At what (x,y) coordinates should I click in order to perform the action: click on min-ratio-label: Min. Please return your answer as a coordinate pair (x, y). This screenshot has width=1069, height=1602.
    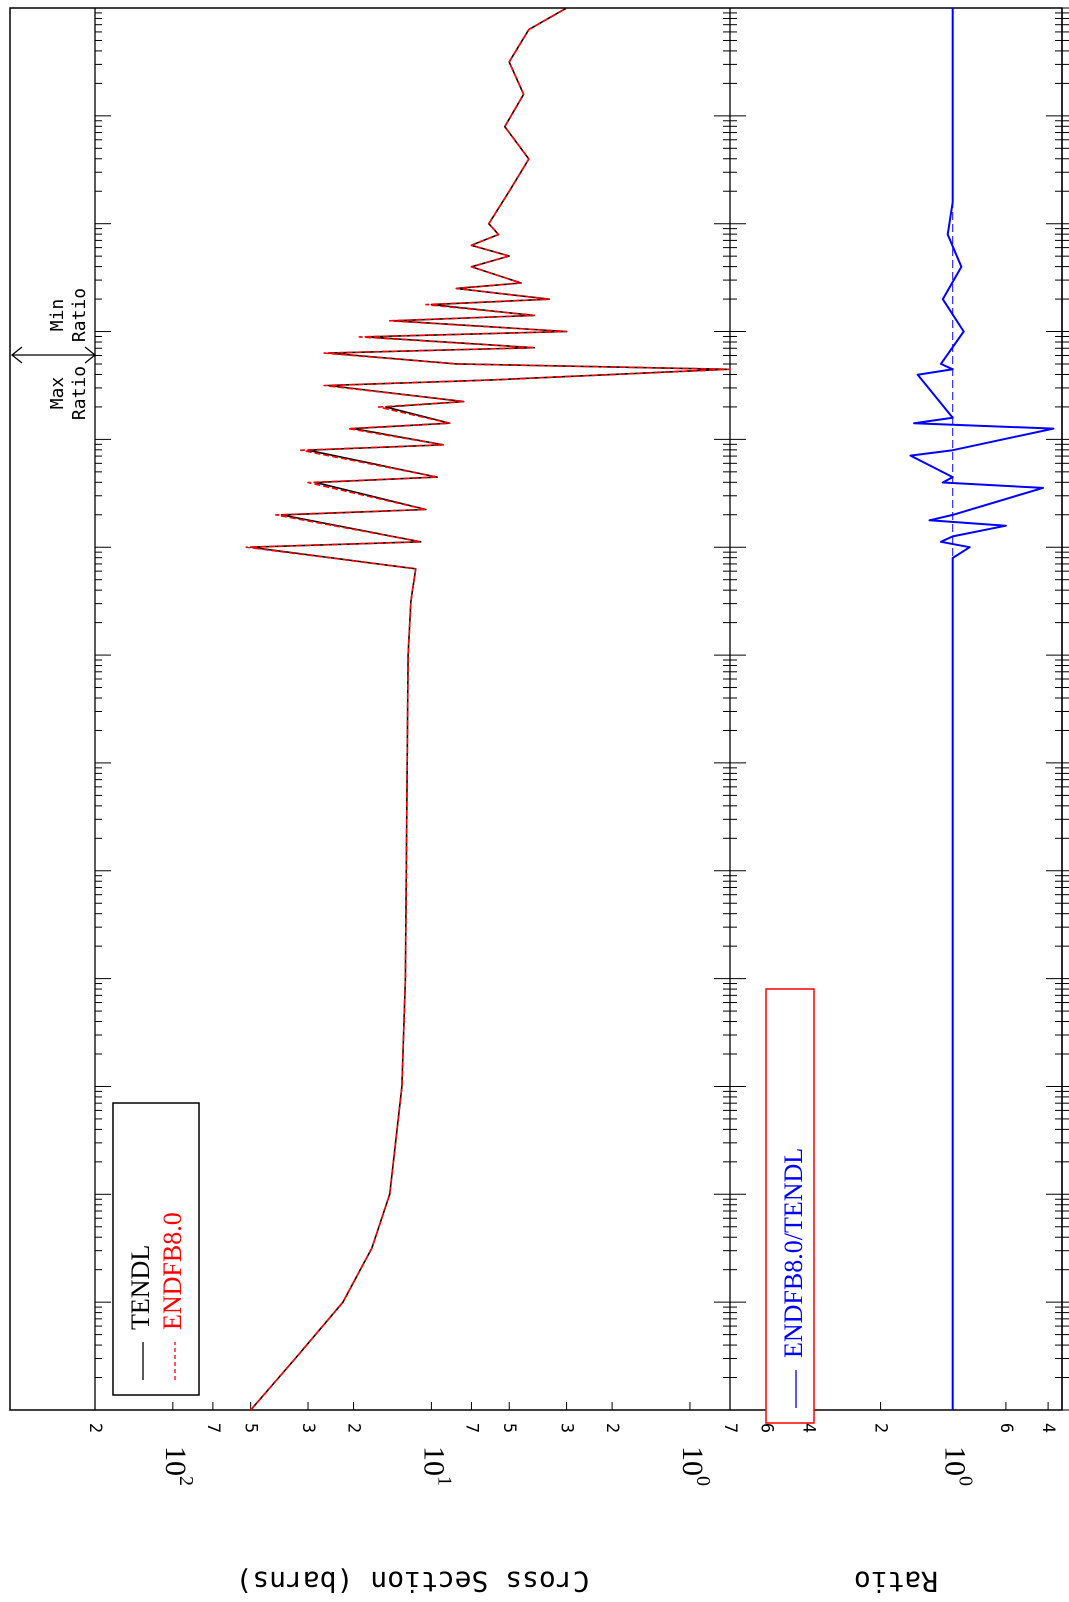
    Looking at the image, I should click on (57, 315).